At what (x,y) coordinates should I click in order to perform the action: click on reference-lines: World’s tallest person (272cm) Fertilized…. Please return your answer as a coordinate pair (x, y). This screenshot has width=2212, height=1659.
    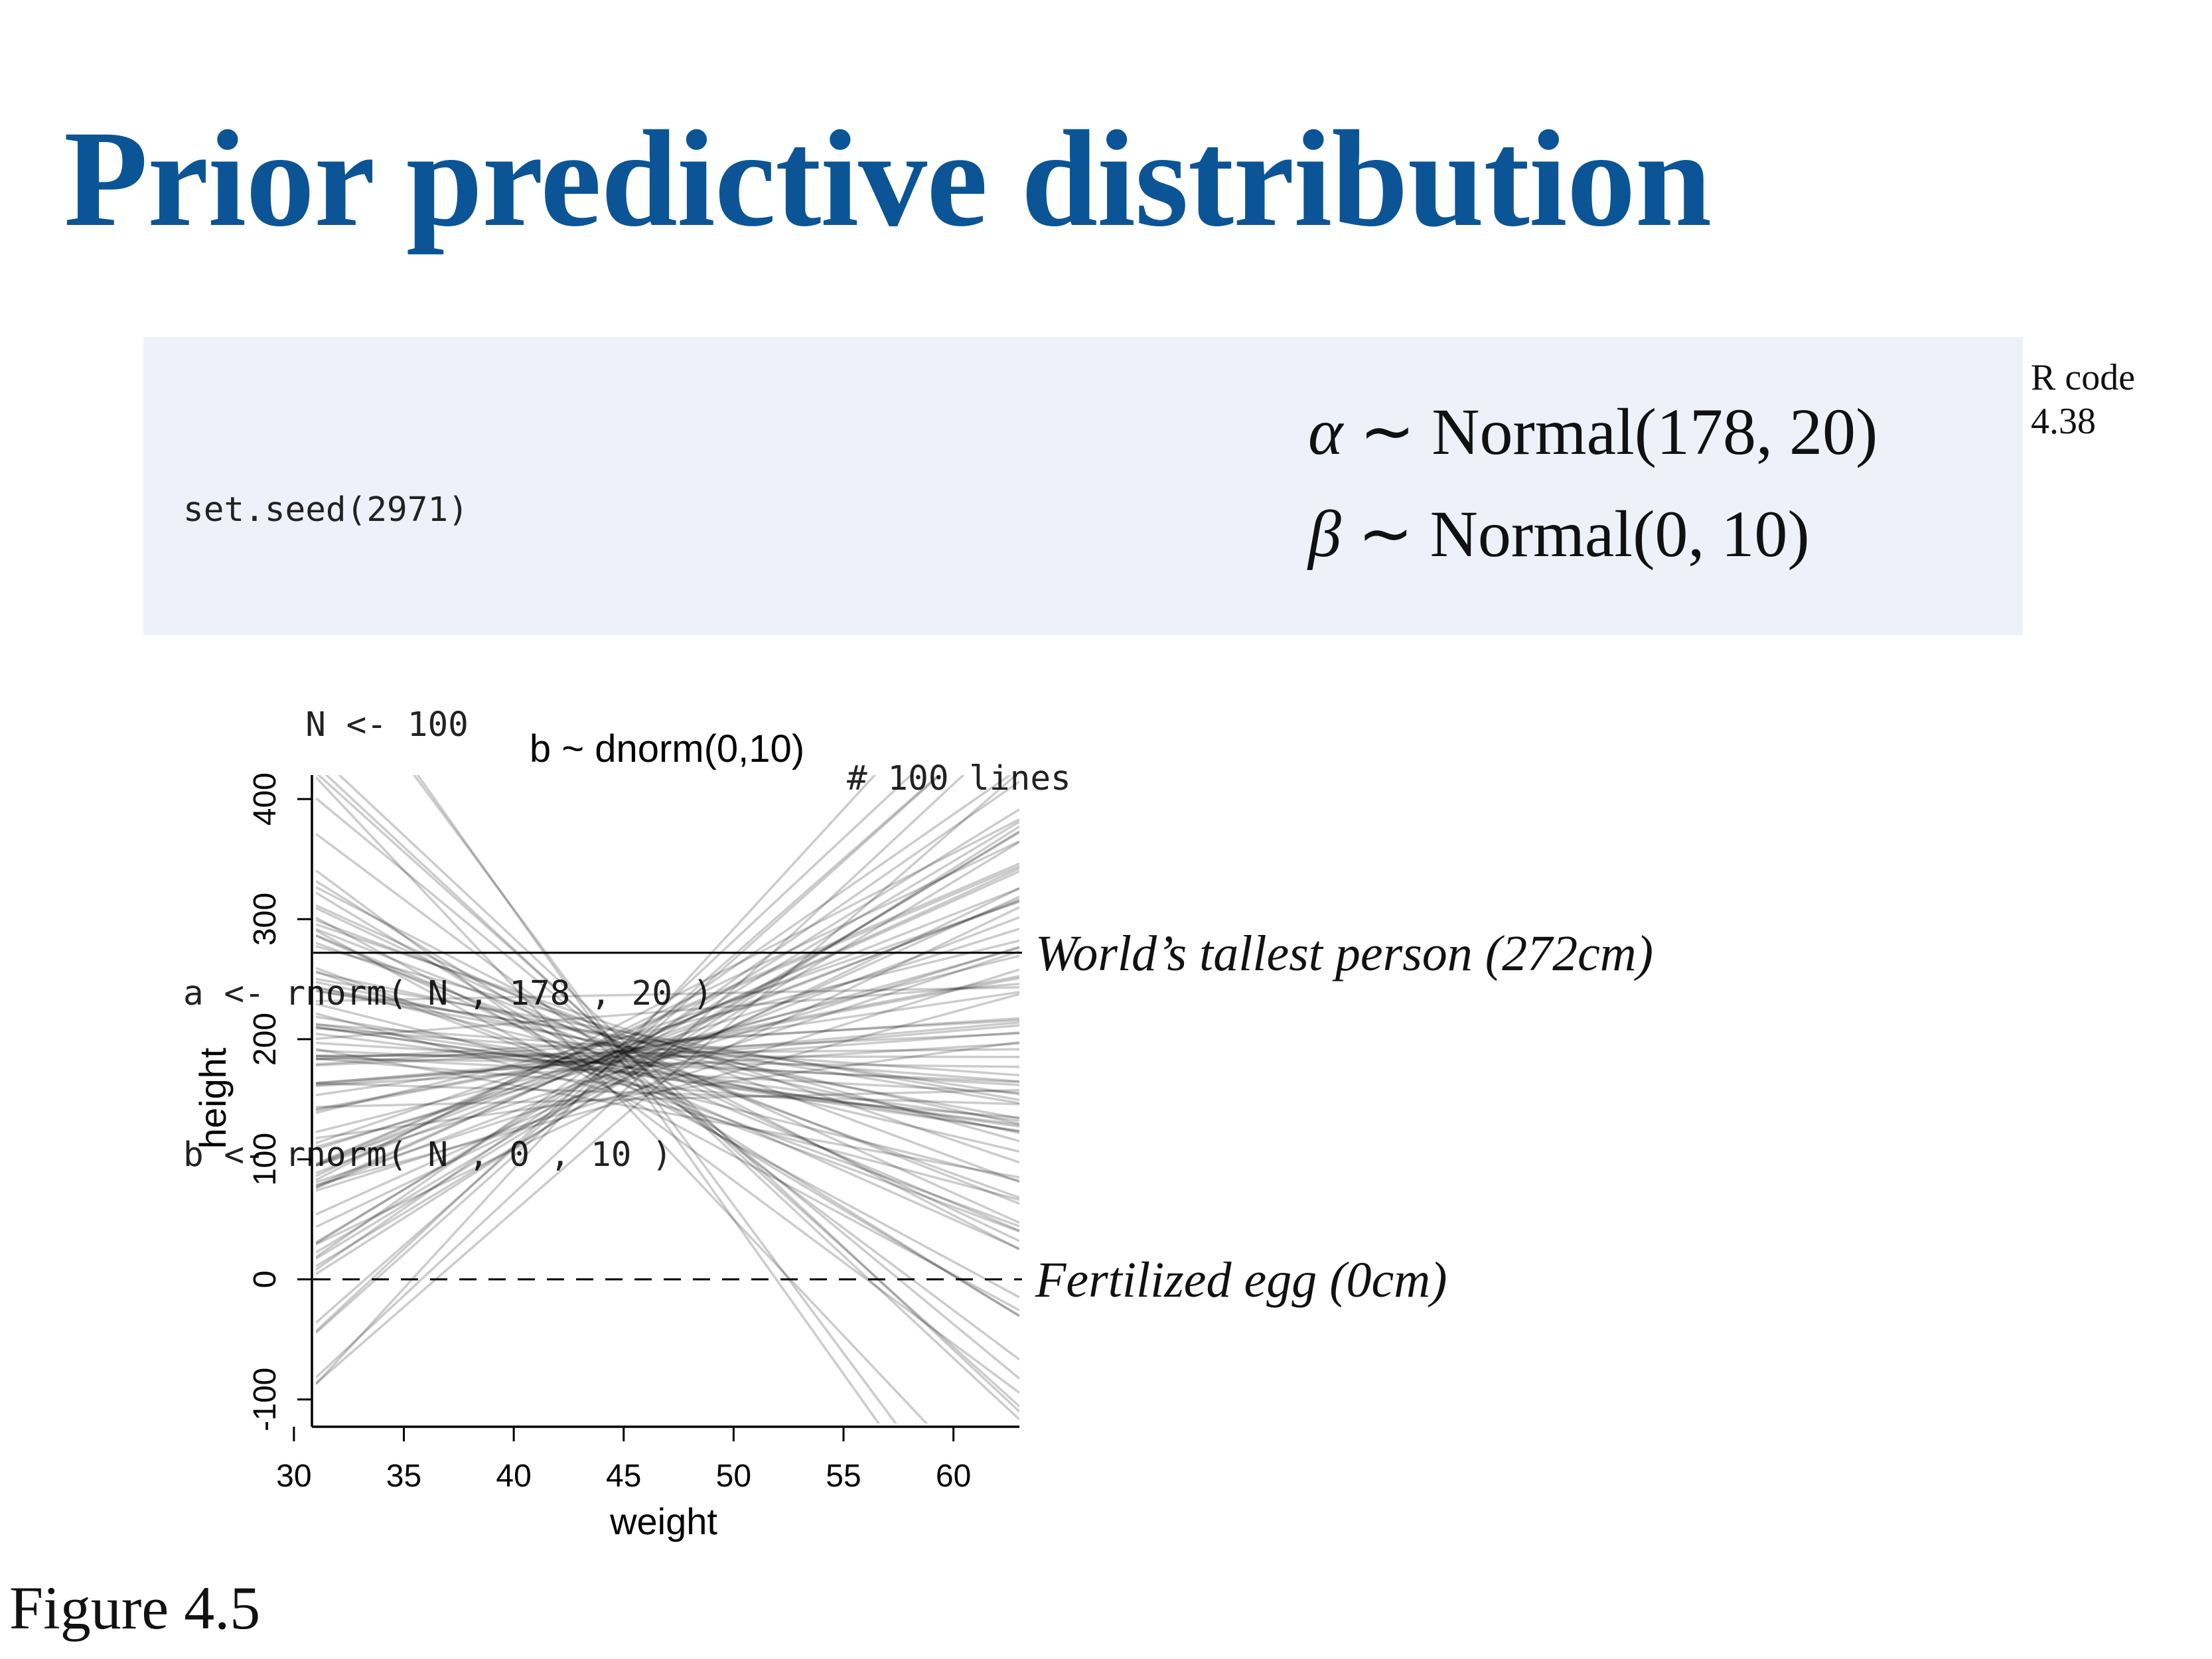
    Looking at the image, I should click on (983, 1117).